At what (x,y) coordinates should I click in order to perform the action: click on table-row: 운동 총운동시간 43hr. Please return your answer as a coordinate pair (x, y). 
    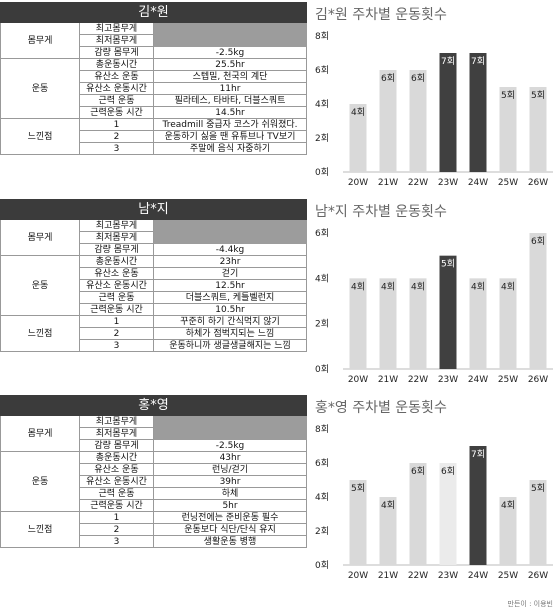
    Looking at the image, I should click on (154, 481).